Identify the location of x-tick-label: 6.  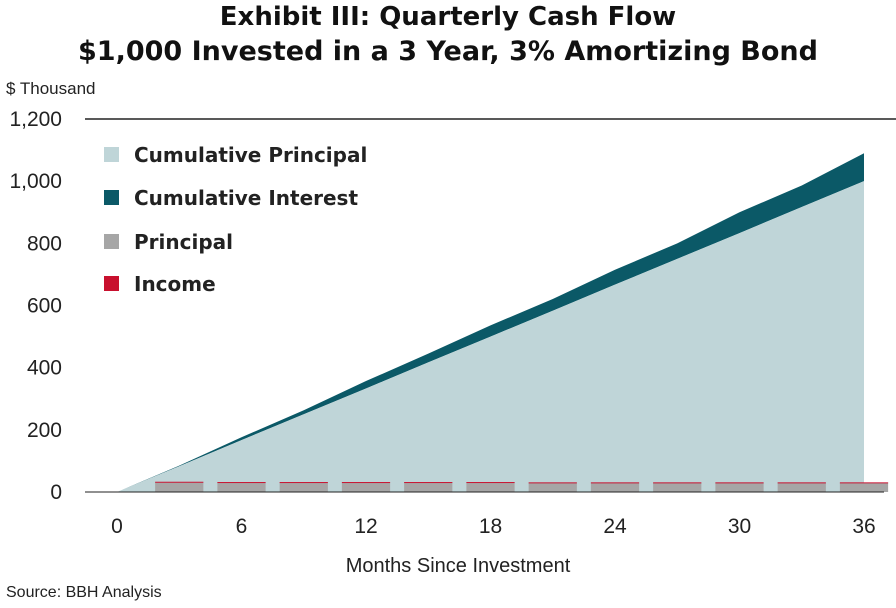
(242, 526).